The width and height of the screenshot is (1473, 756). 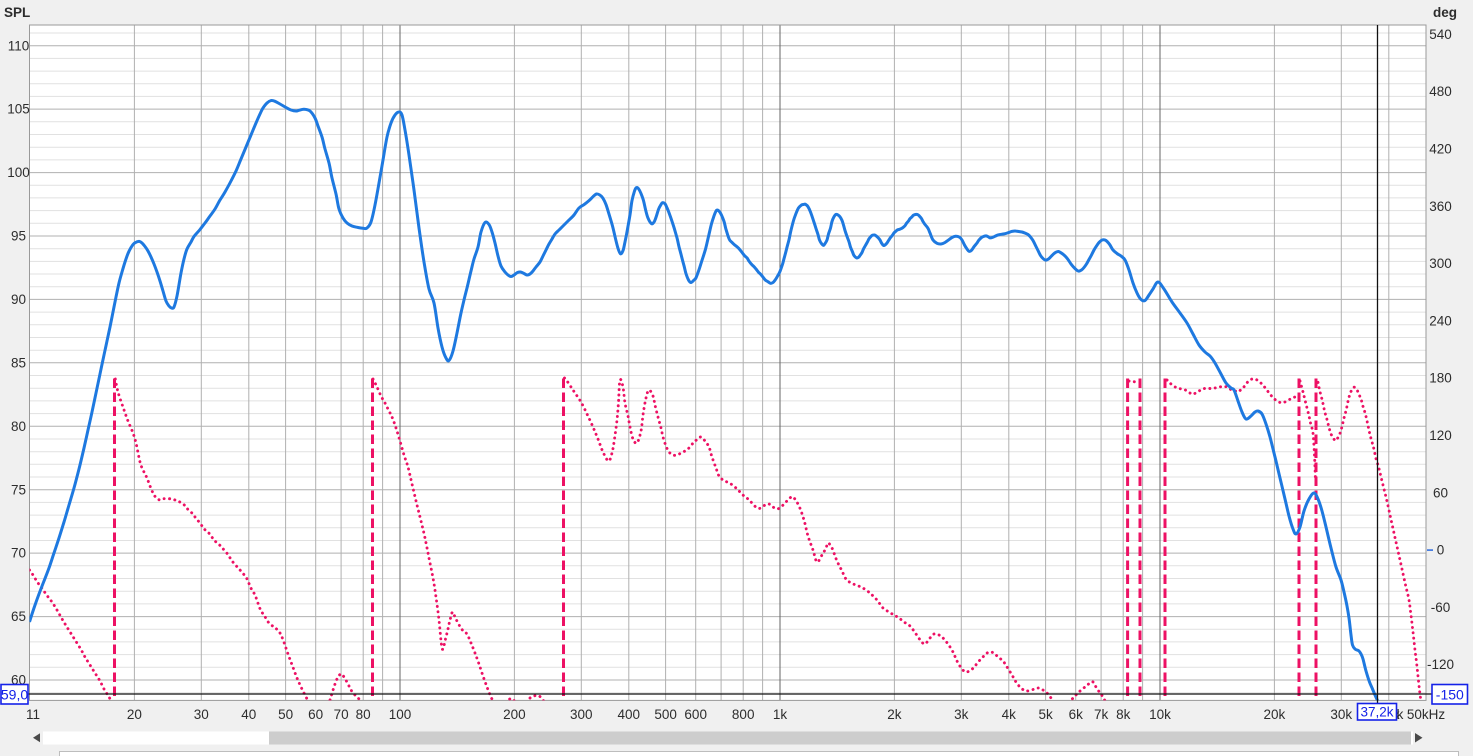 What do you see at coordinates (1400, 714) in the screenshot?
I see `svg-text: k` at bounding box center [1400, 714].